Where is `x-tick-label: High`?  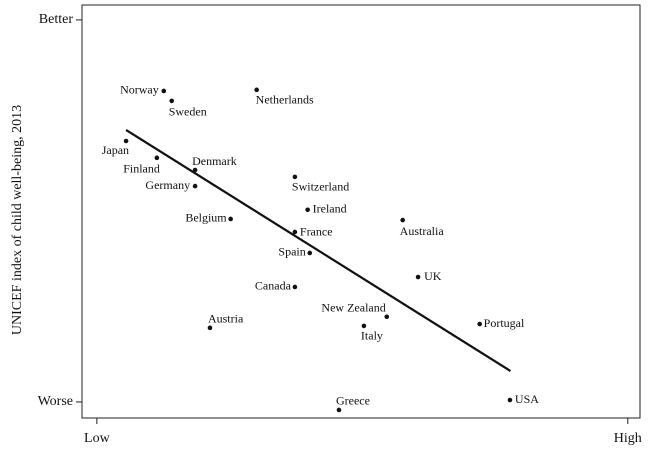 x-tick-label: High is located at coordinates (628, 438).